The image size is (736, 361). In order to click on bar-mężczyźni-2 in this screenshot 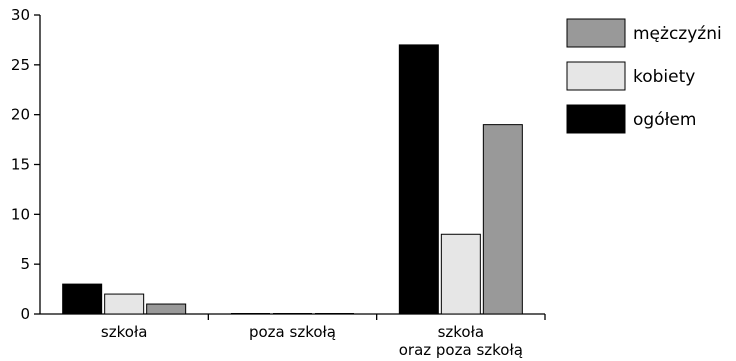, I will do `click(502, 219)`.